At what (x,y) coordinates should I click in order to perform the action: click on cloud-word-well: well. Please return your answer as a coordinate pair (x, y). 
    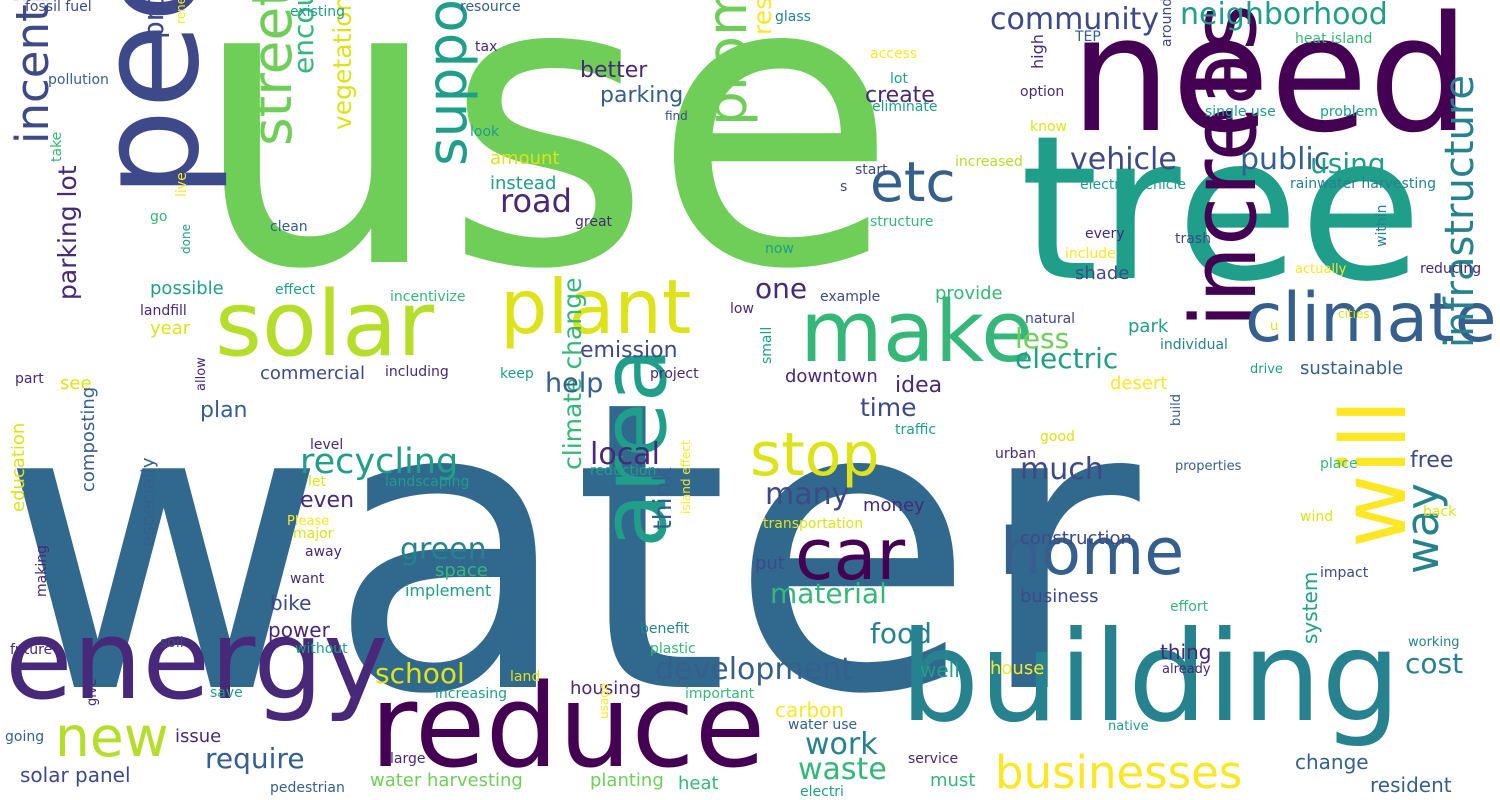
    Looking at the image, I should click on (940, 670).